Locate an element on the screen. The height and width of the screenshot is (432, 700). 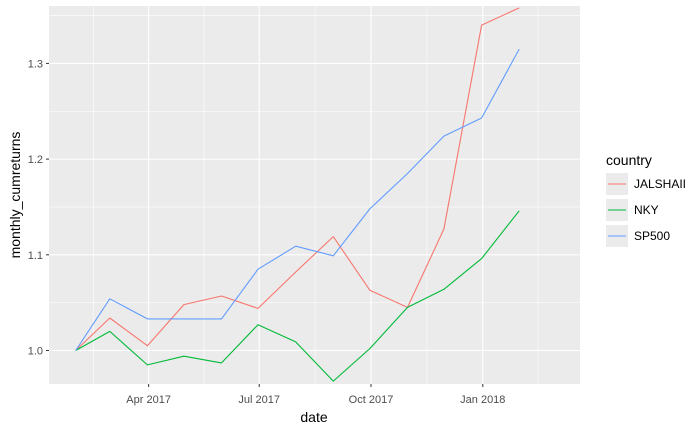
y-tick-label: 1.2 is located at coordinates (35, 160).